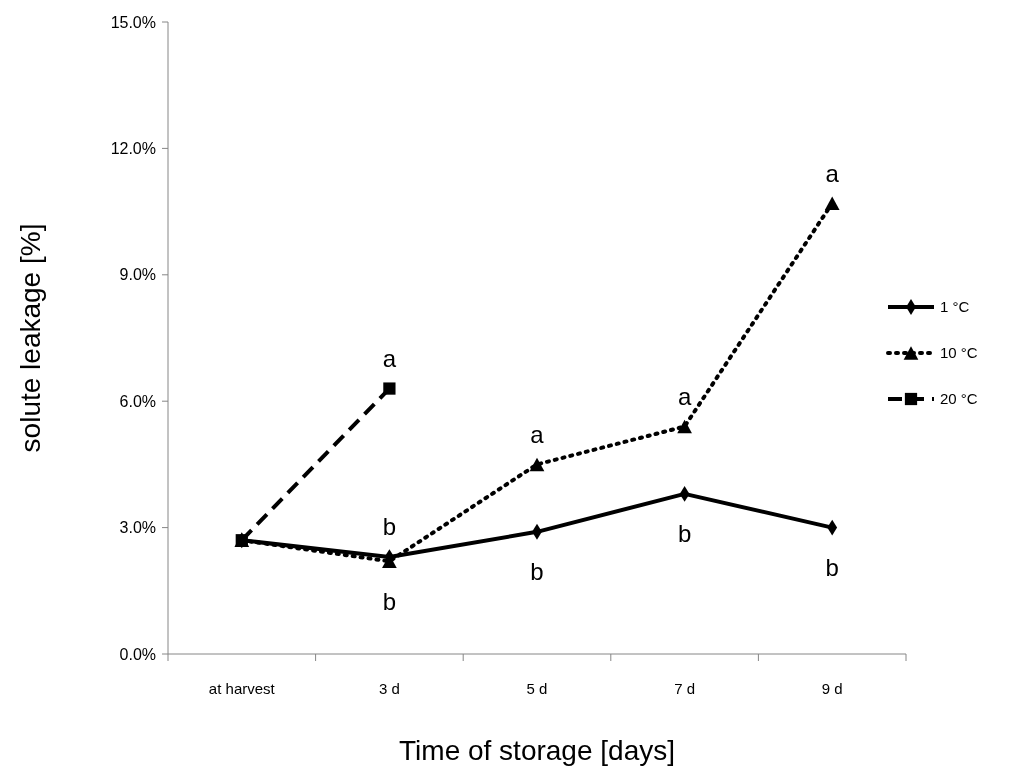 Image resolution: width=1023 pixels, height=771 pixels. What do you see at coordinates (137, 654) in the screenshot?
I see `y-tick-label: 0.0%` at bounding box center [137, 654].